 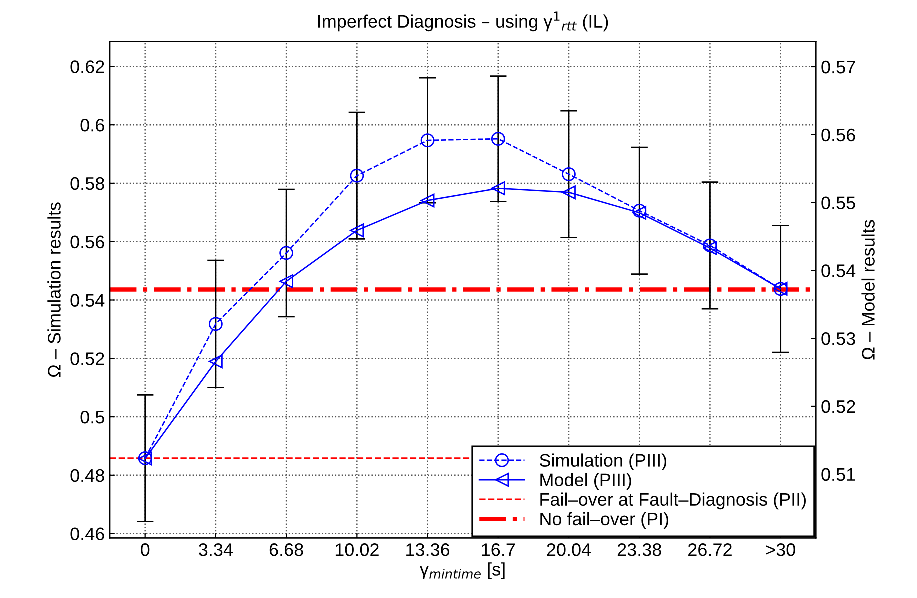 I want to click on y2-tick-label: 0.57, so click(x=839, y=67).